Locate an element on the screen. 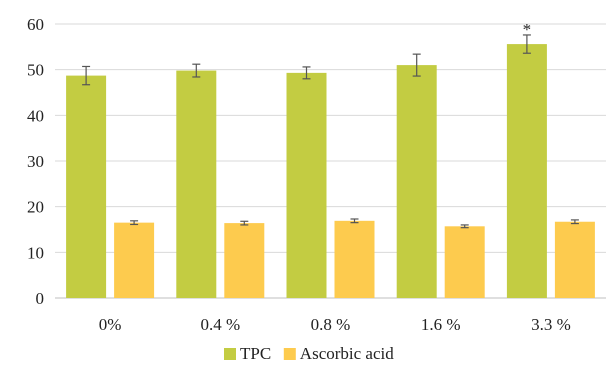 This screenshot has height=371, width=612. x-tick-label: 1.6 % is located at coordinates (441, 324).